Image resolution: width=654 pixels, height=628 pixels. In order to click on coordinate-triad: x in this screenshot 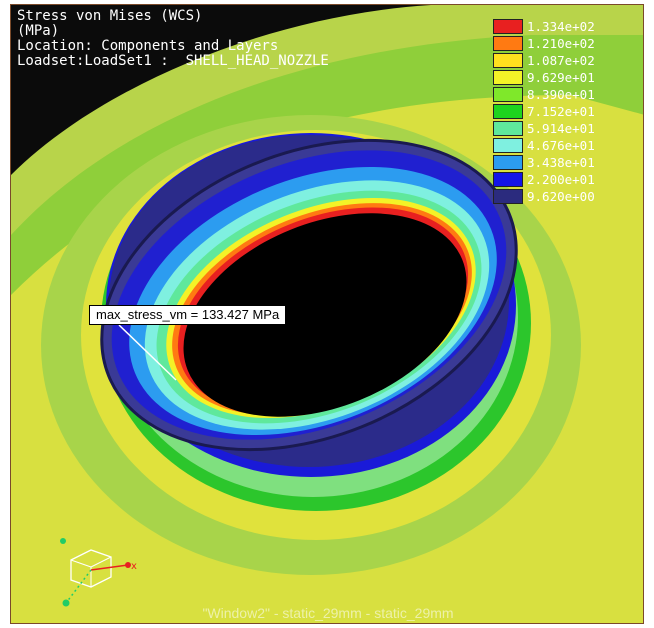, I will do `click(98, 572)`.